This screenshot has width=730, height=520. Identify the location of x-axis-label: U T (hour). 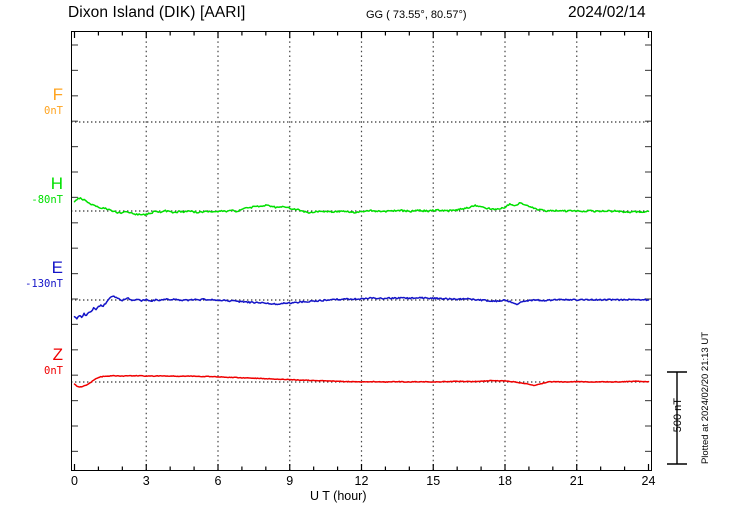
(338, 496).